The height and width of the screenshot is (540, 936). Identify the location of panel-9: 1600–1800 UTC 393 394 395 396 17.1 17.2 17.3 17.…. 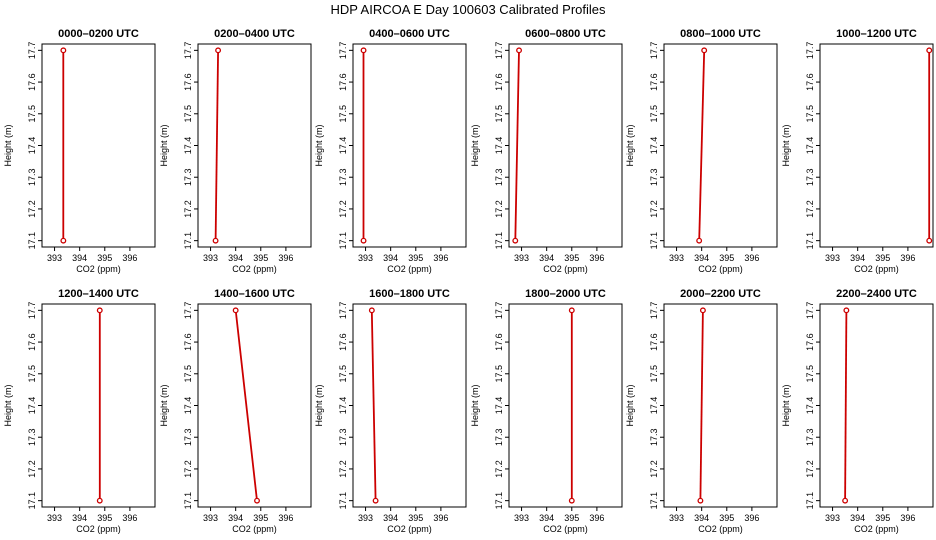
(390, 411).